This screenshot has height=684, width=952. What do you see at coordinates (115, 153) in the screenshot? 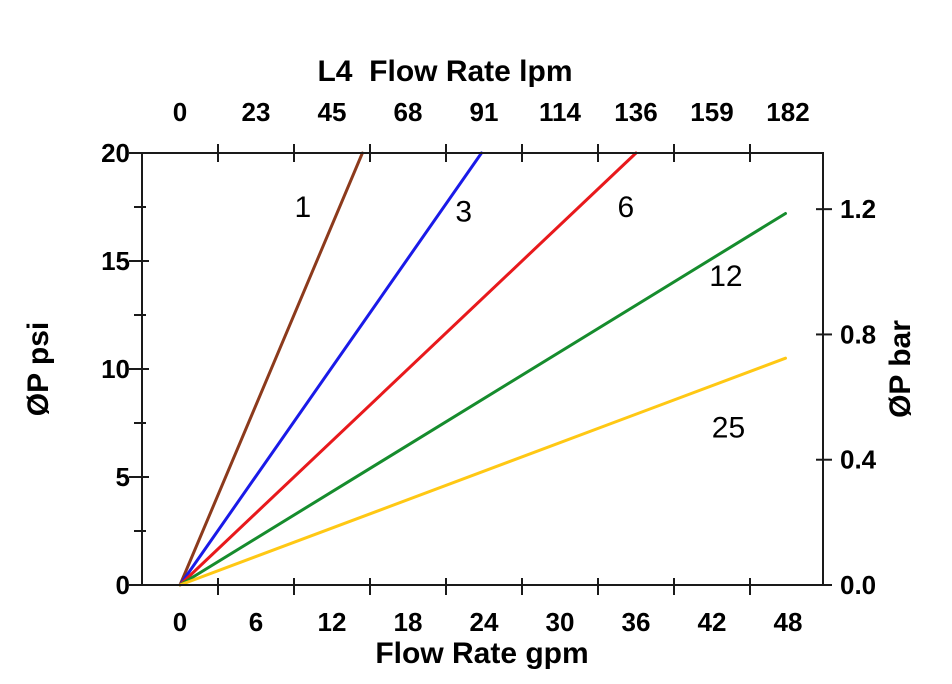
I see `y-tick-label: 20` at bounding box center [115, 153].